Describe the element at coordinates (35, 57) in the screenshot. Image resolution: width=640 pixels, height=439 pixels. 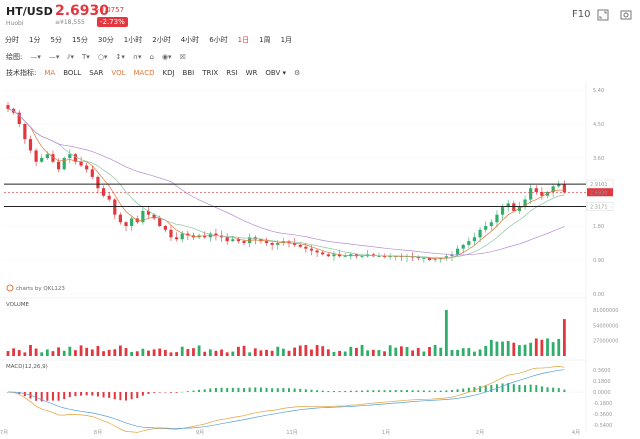
I see `line-tool-icon: —▾` at that location.